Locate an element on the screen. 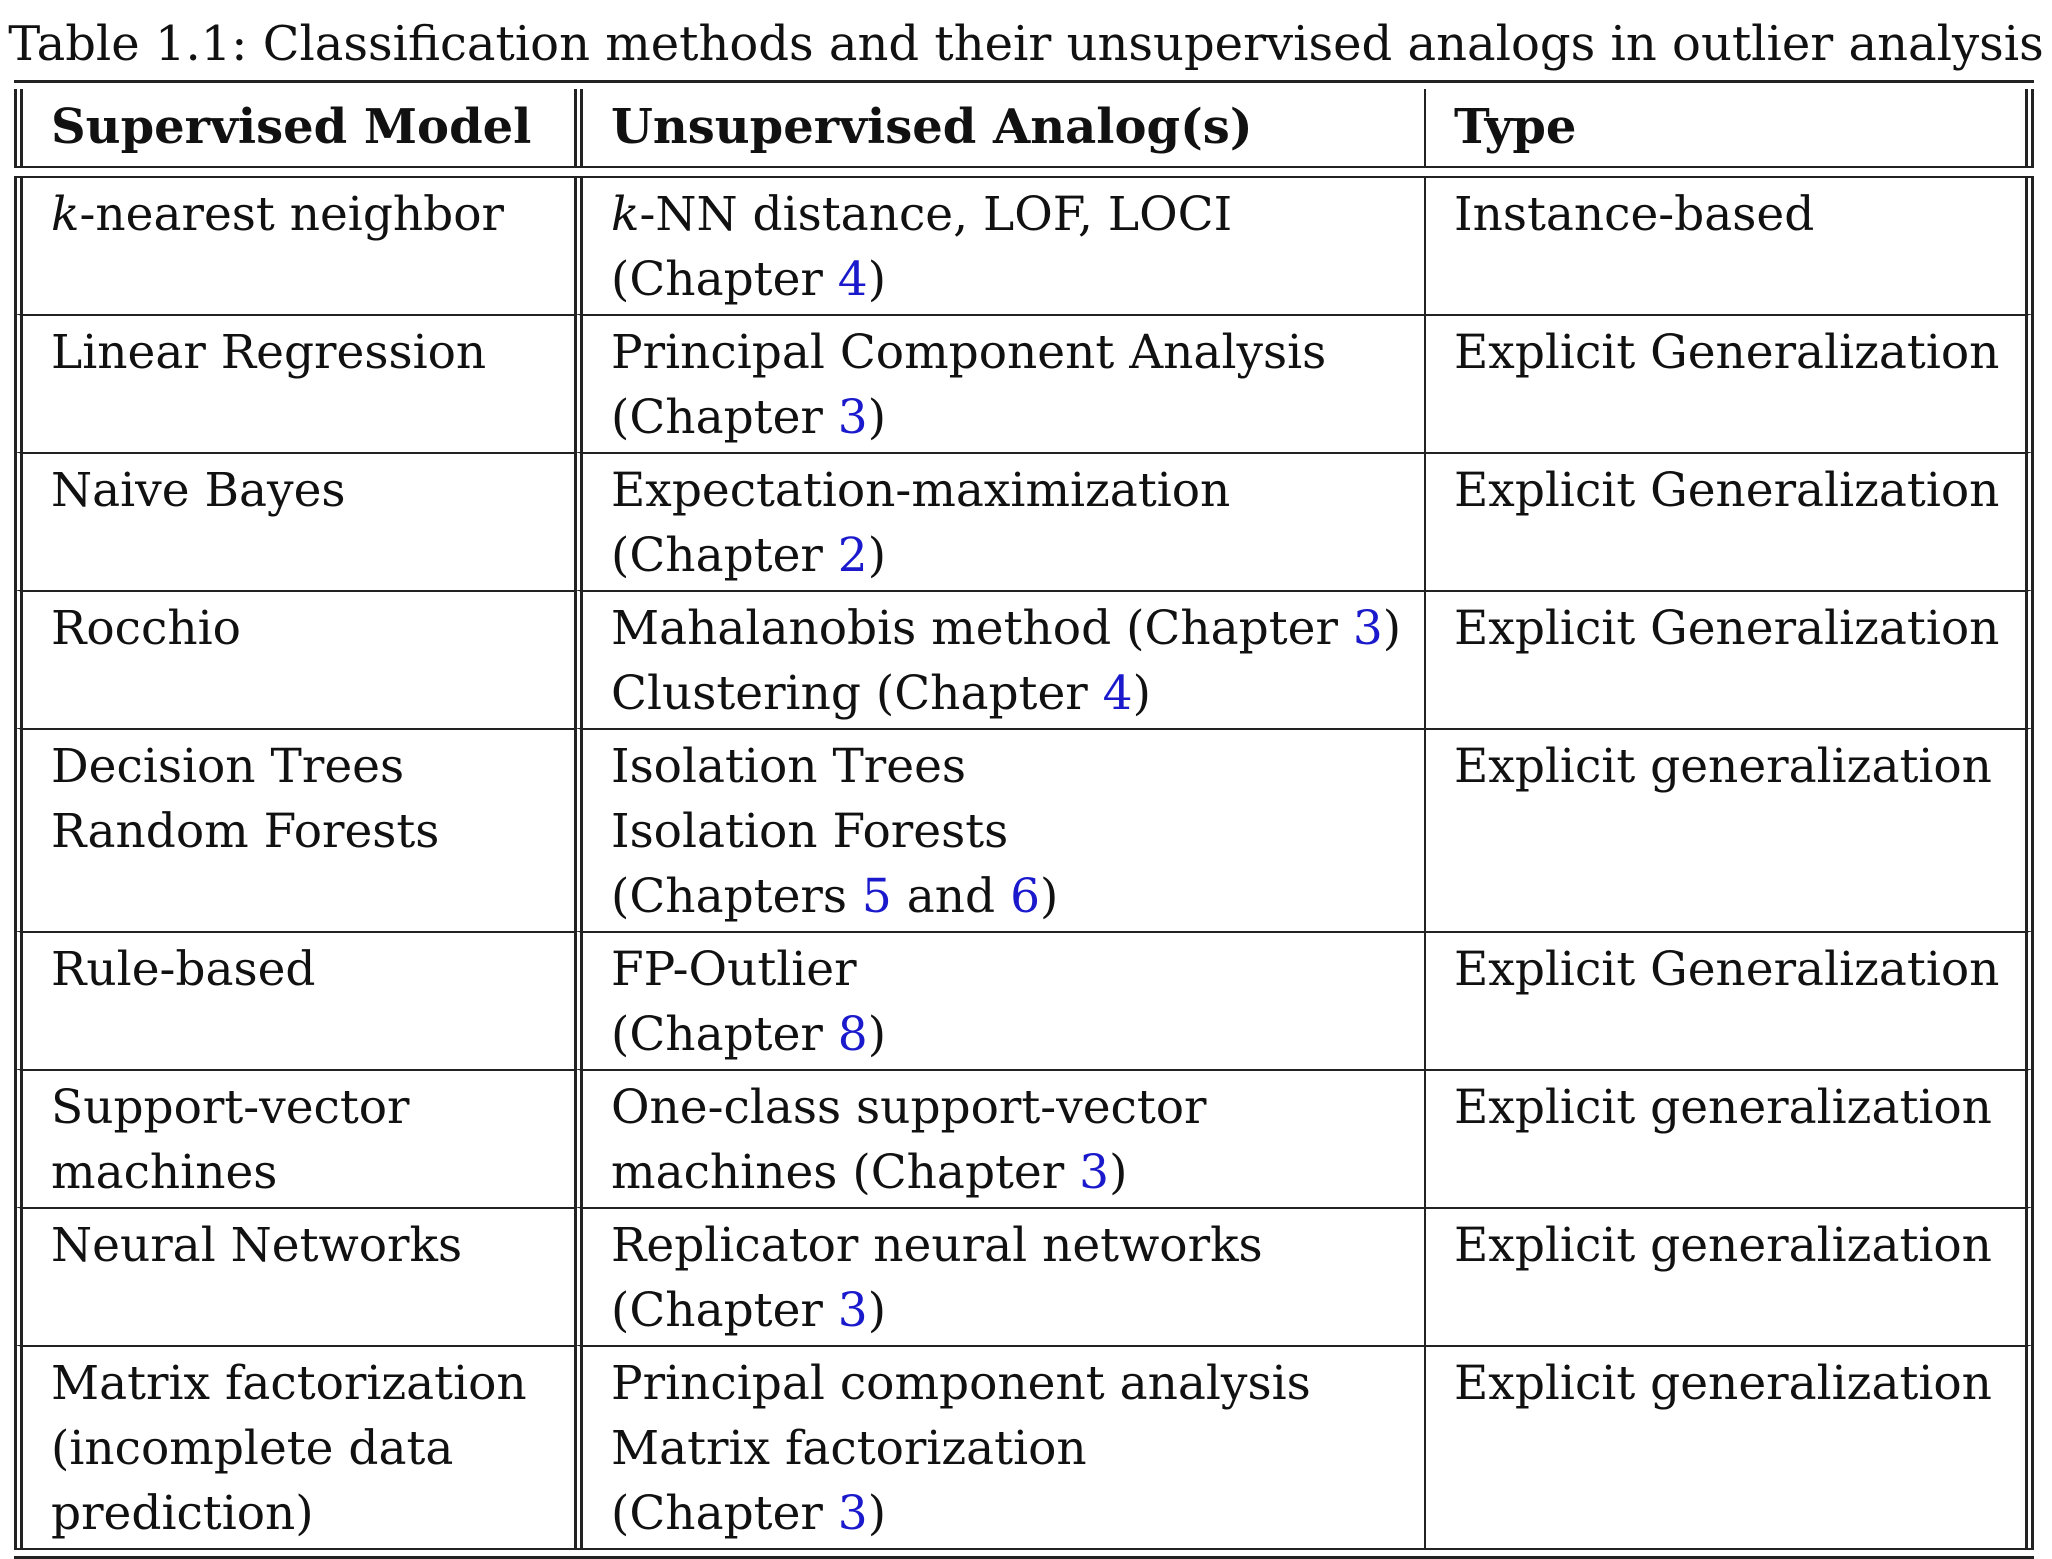  chapter-link: 2 is located at coordinates (852, 555).